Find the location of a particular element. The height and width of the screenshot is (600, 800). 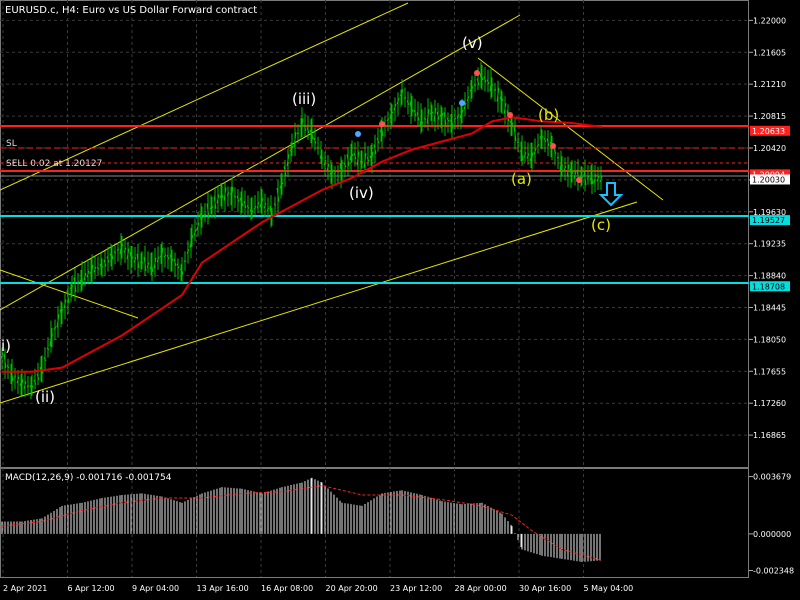

macd-signal-line is located at coordinates (302, 523).